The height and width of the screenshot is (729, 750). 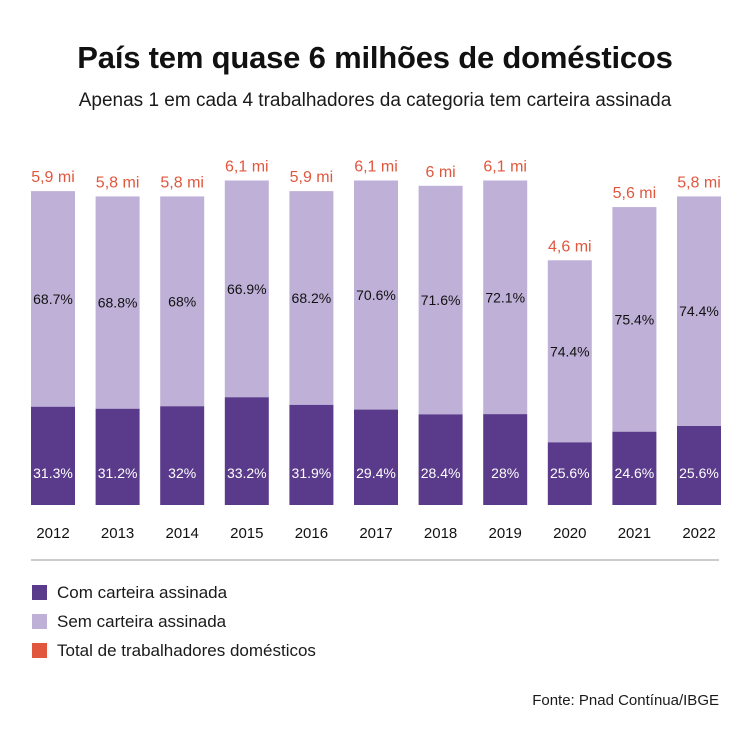 What do you see at coordinates (311, 533) in the screenshot?
I see `x-tick-2016: 2016` at bounding box center [311, 533].